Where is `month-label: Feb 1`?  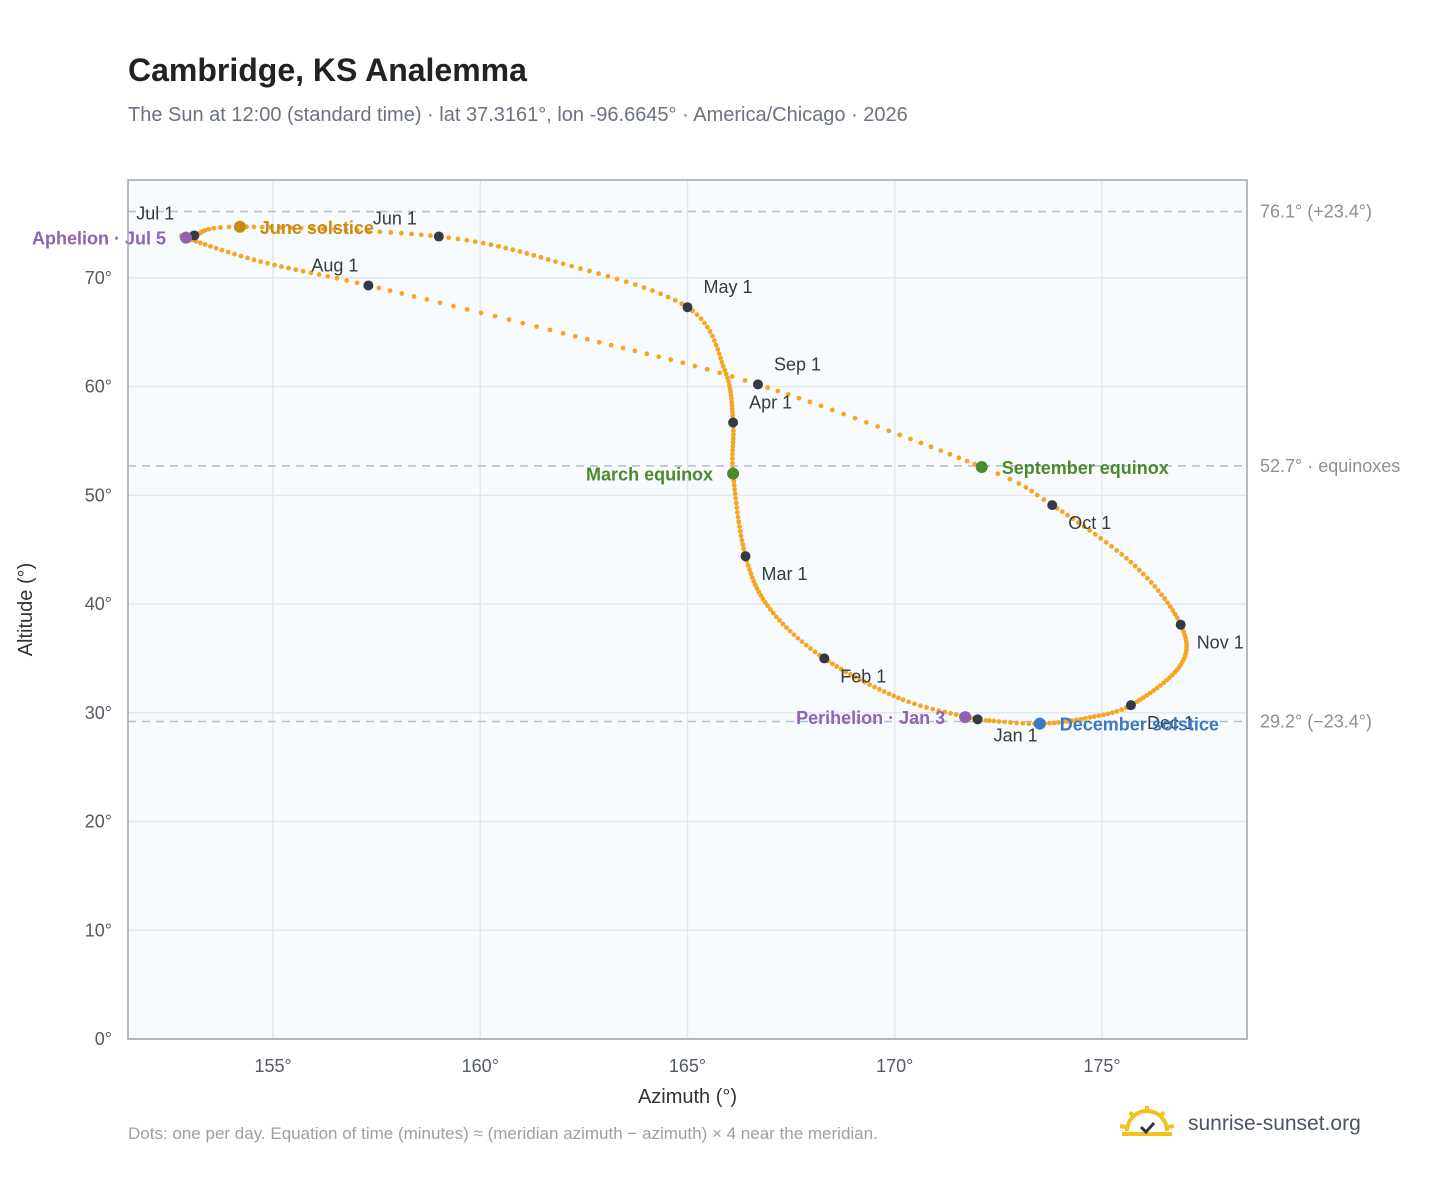 month-label: Feb 1 is located at coordinates (863, 676).